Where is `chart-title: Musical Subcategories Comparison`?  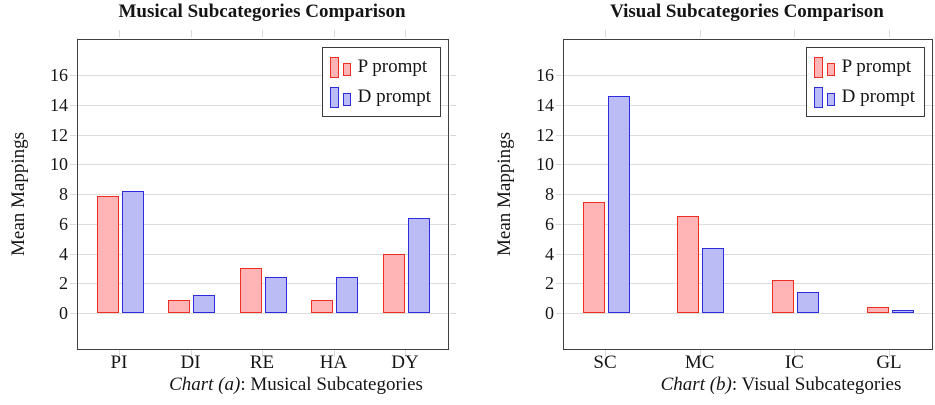 chart-title: Musical Subcategories Comparison is located at coordinates (262, 11).